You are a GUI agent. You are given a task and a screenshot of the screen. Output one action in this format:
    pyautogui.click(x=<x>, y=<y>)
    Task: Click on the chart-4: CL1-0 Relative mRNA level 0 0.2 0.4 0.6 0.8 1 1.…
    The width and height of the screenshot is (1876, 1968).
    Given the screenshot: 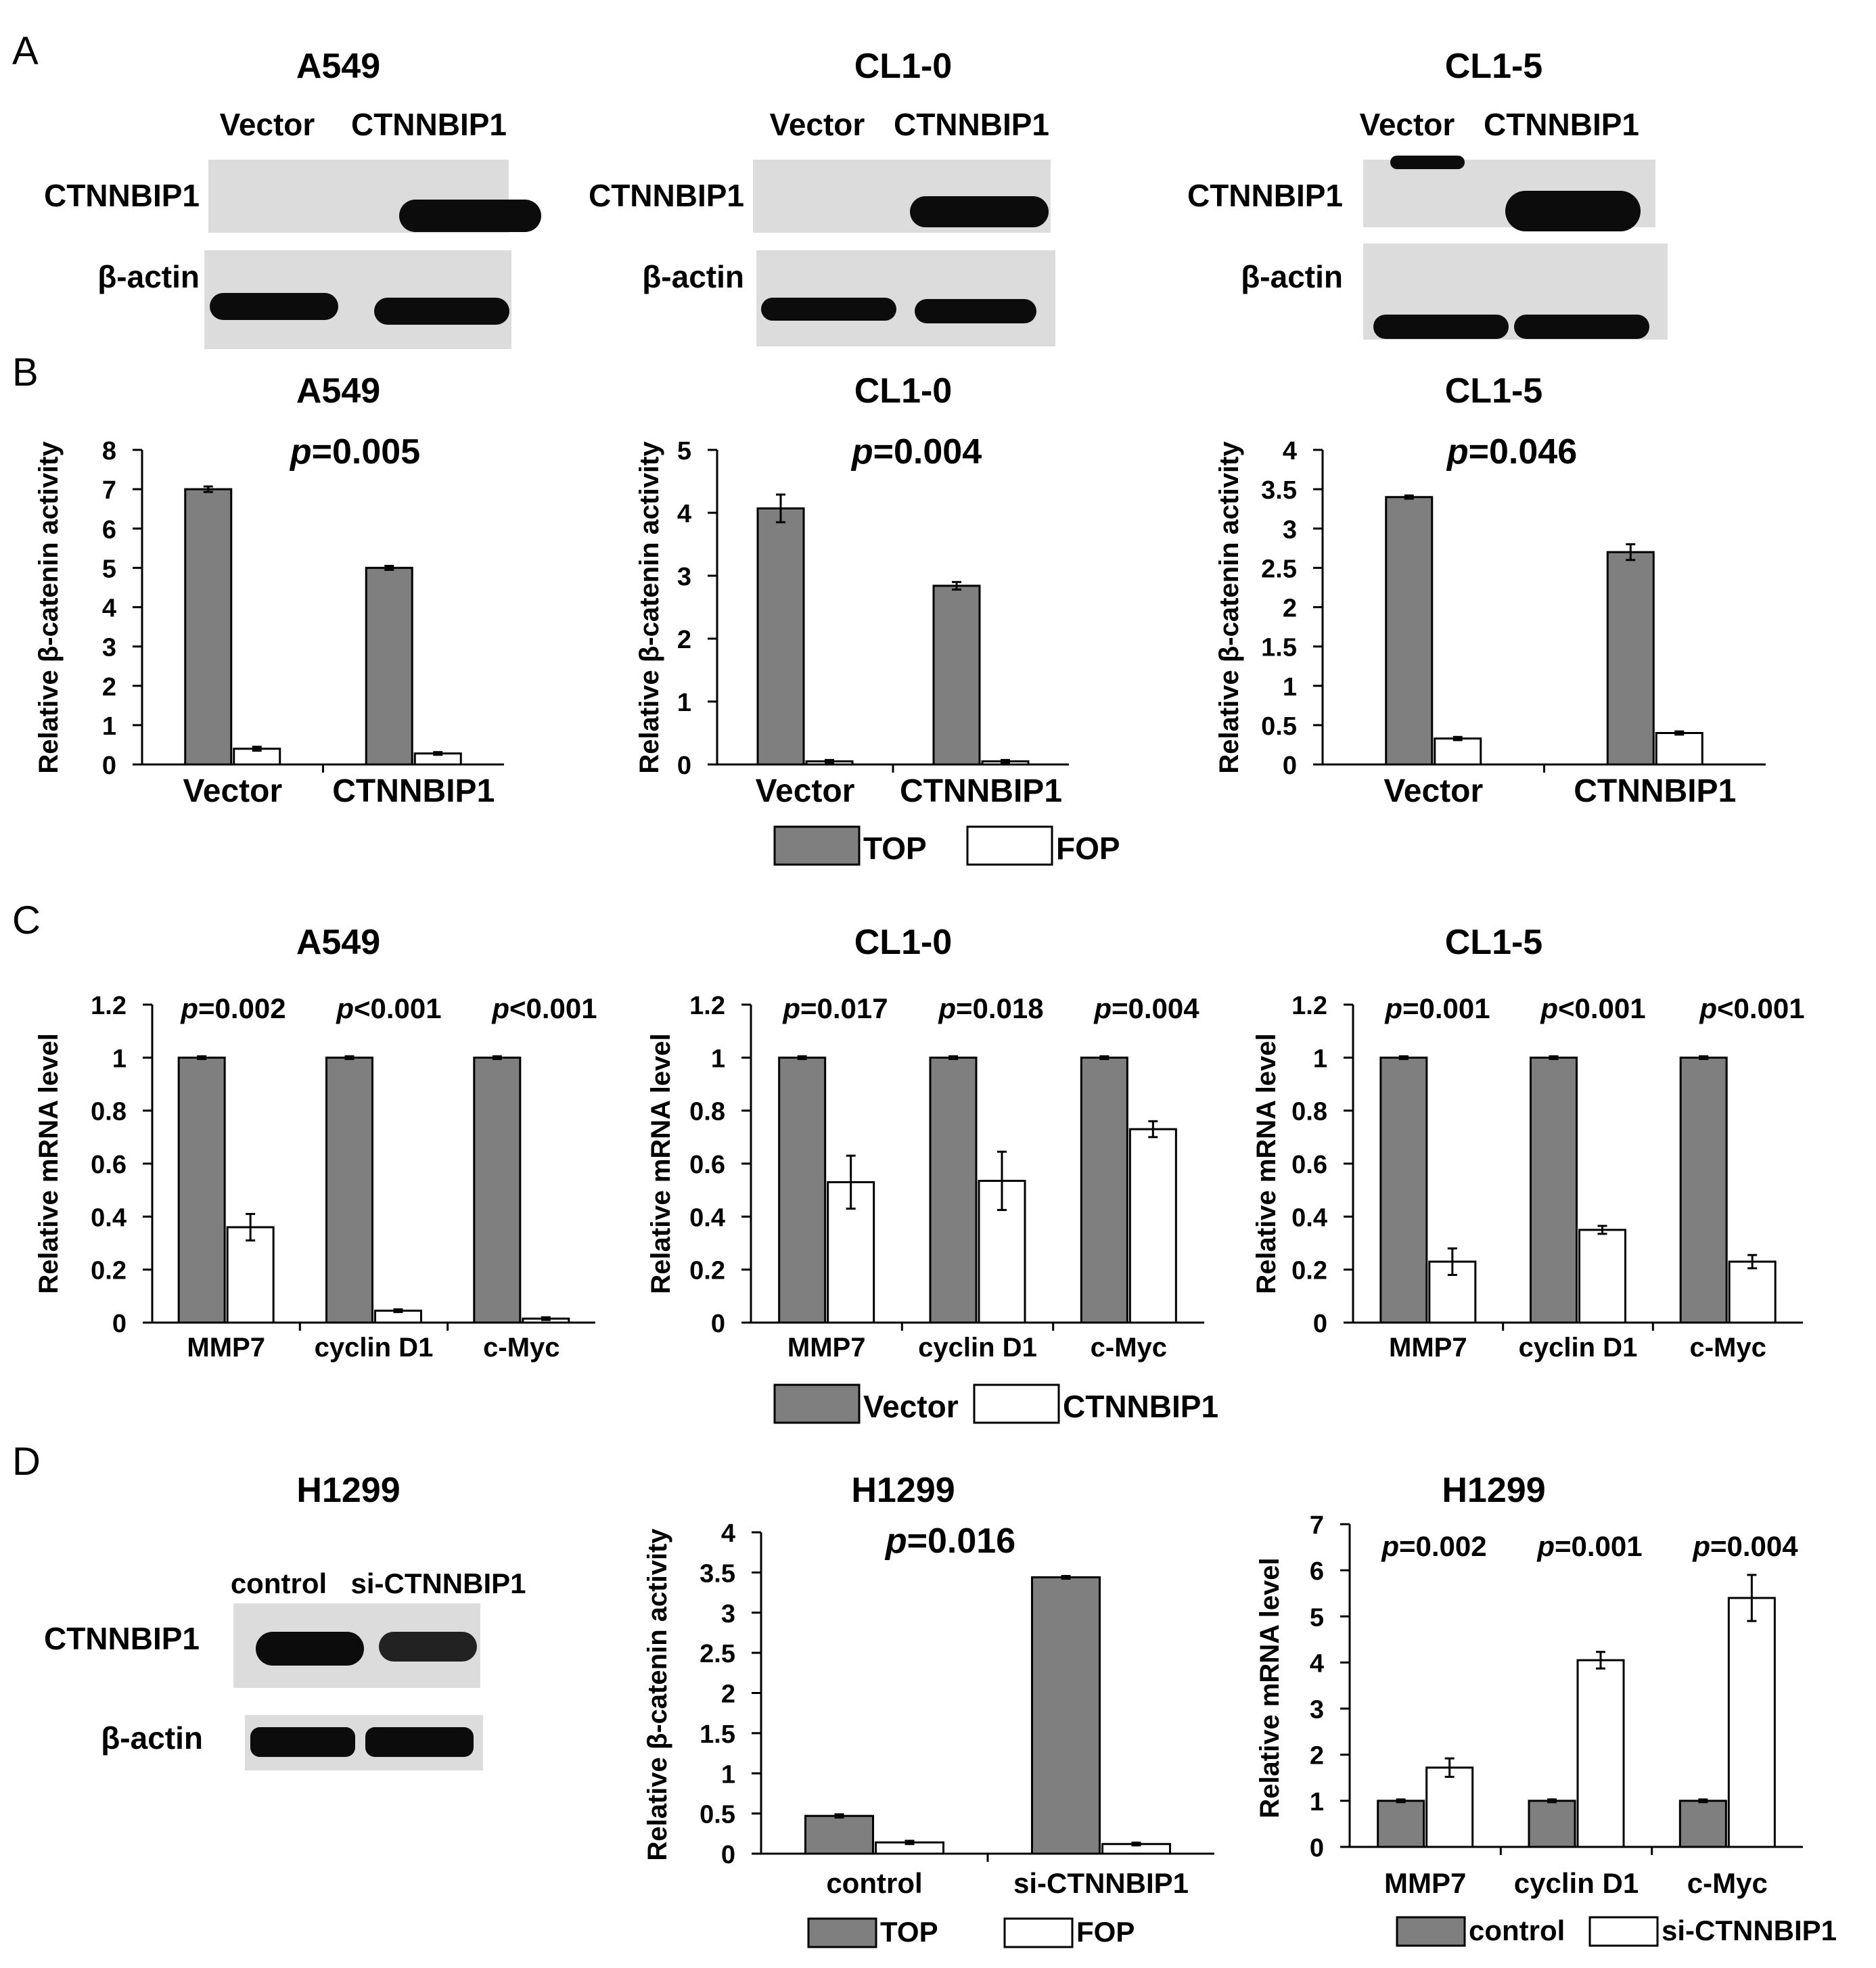 What is the action you would take?
    pyautogui.click(x=925, y=1143)
    